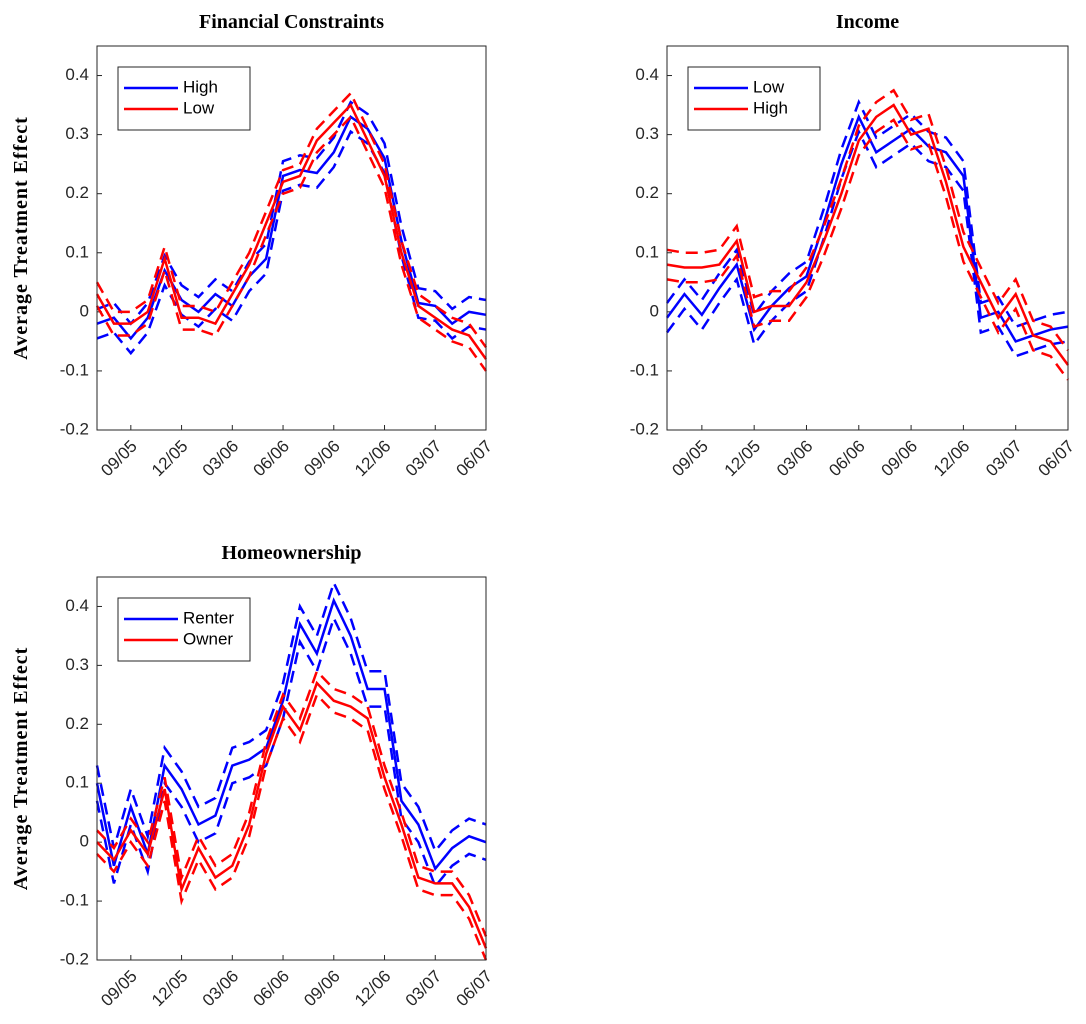  What do you see at coordinates (867, 22) in the screenshot?
I see `chart-title: Income` at bounding box center [867, 22].